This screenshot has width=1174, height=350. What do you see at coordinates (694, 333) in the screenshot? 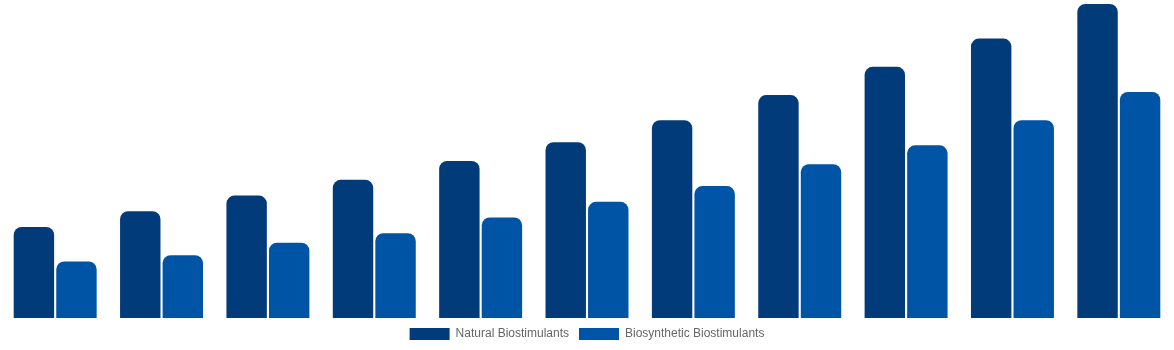
I see `legend-label: Biosynthetic Biostimulants` at bounding box center [694, 333].